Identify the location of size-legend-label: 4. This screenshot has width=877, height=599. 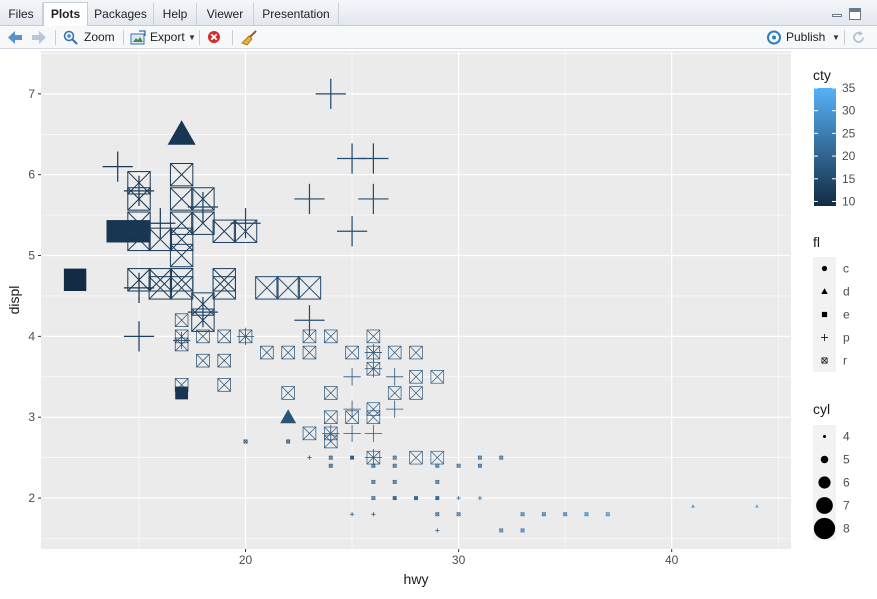
(846, 437).